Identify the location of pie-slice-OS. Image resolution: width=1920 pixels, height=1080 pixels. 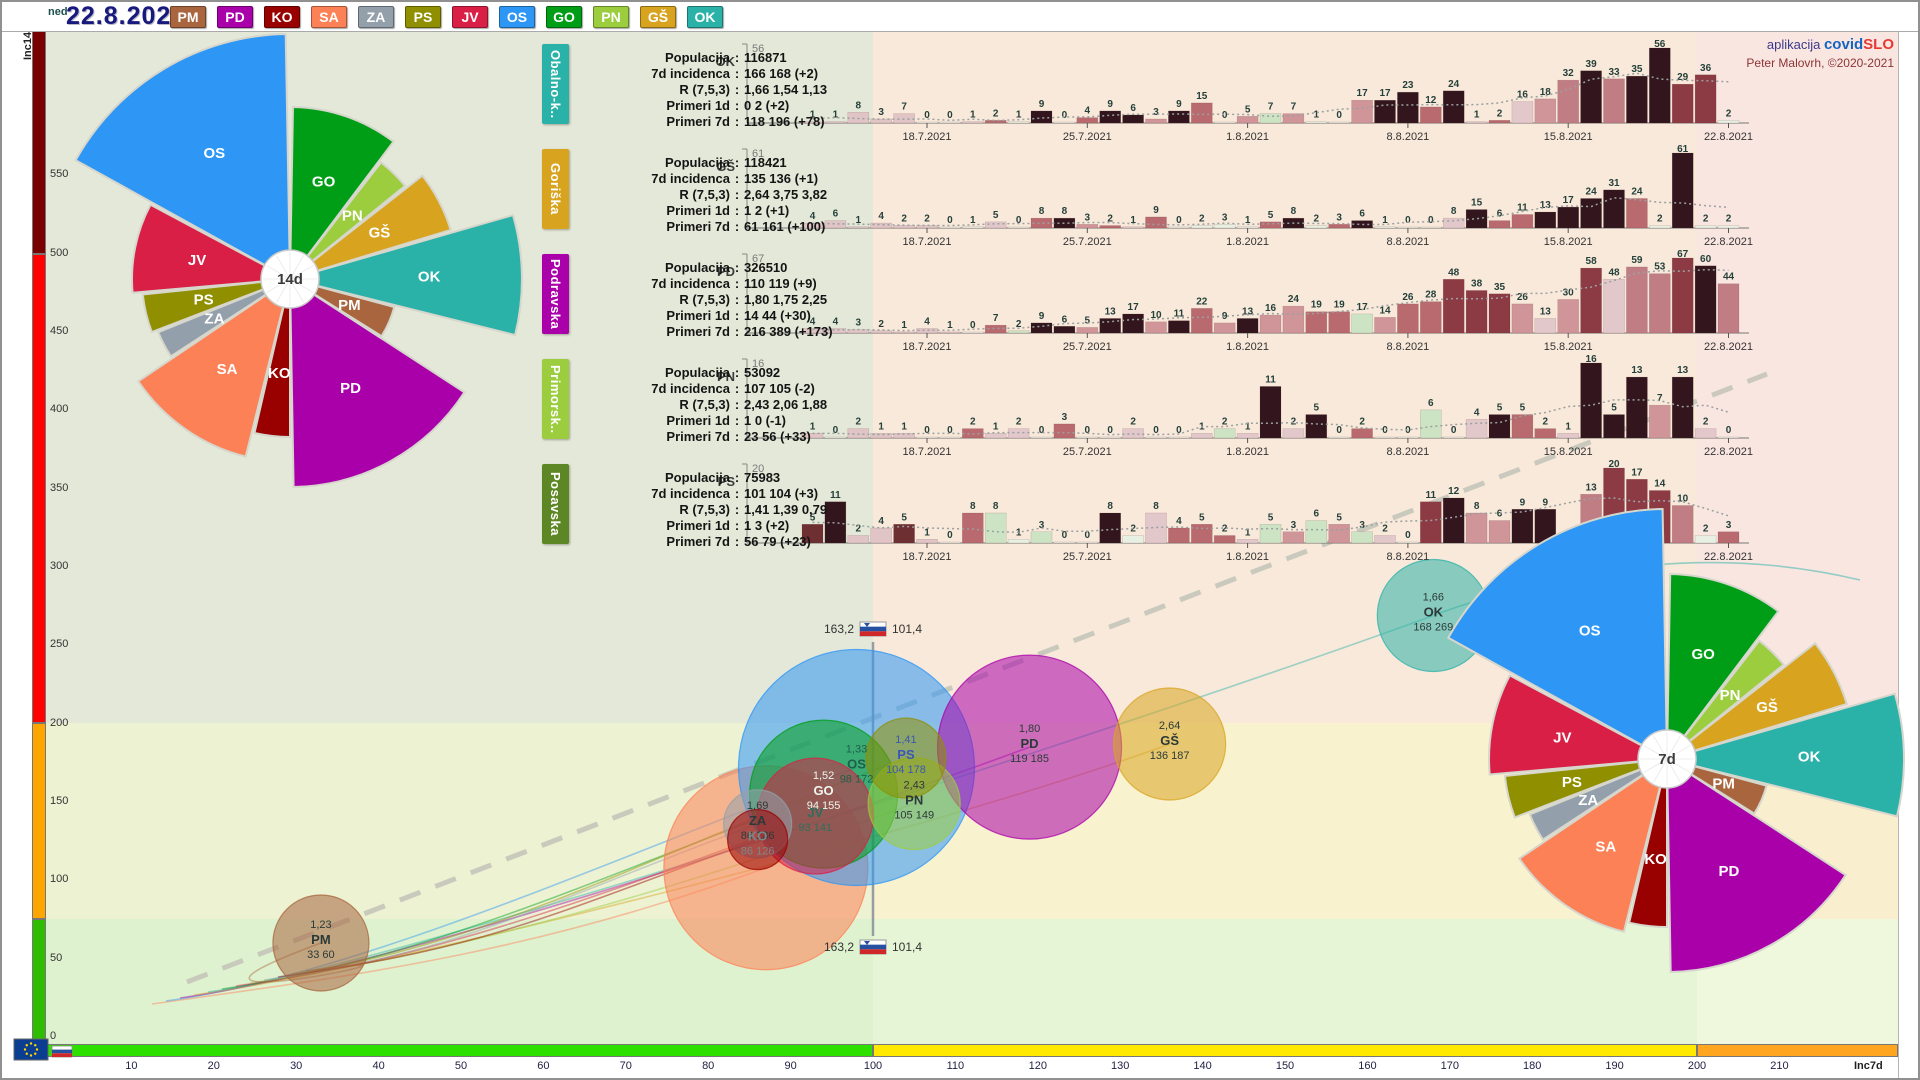
(1557, 634).